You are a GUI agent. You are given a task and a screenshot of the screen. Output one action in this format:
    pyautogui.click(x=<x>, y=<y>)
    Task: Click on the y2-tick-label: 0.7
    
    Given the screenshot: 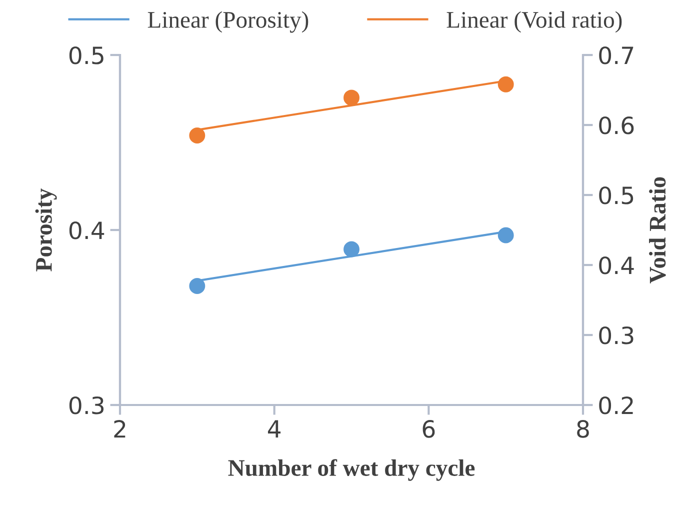 What is the action you would take?
    pyautogui.click(x=616, y=55)
    